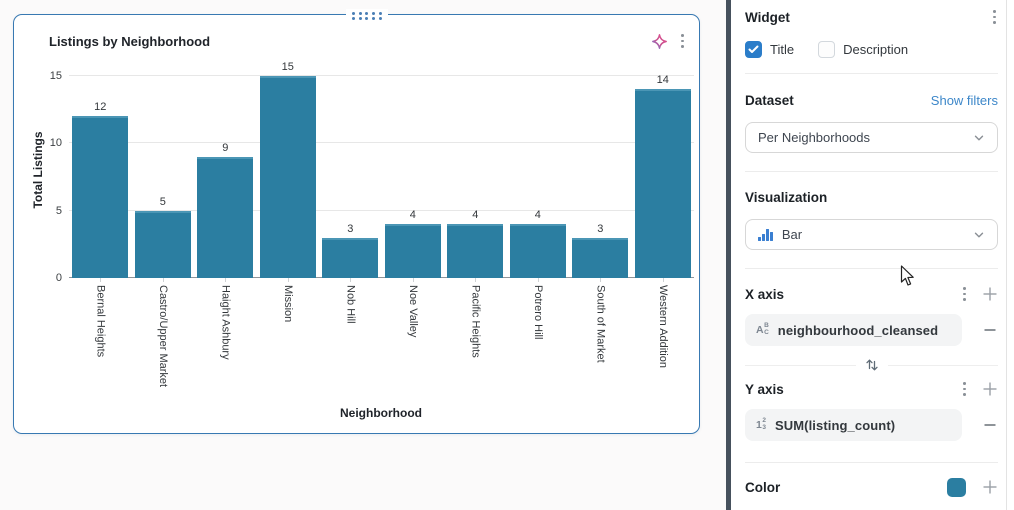 The image size is (1014, 510). What do you see at coordinates (728, 255) in the screenshot?
I see `canvas-panel-divider` at bounding box center [728, 255].